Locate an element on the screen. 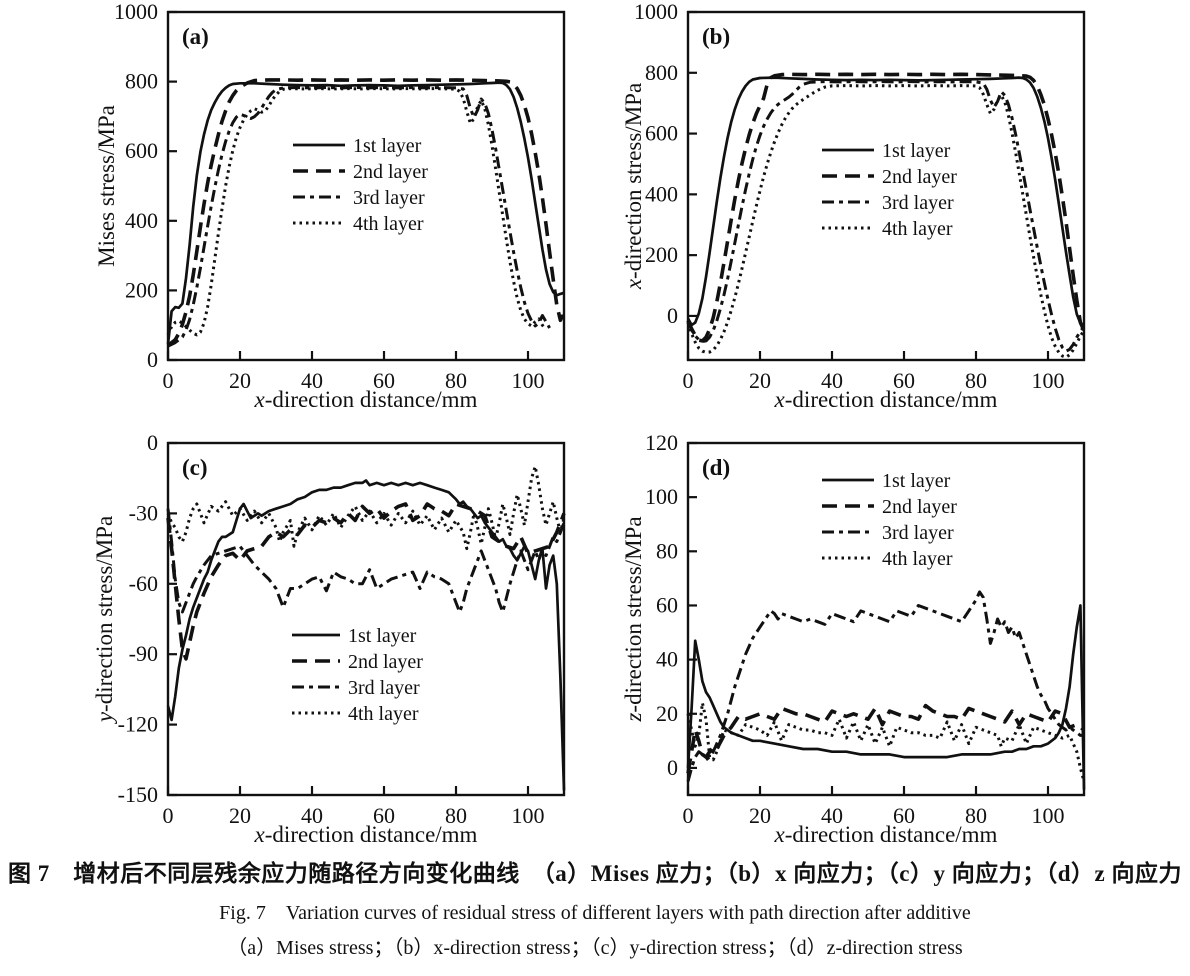 The image size is (1190, 976). series-c-4th-layer is located at coordinates (366, 508).